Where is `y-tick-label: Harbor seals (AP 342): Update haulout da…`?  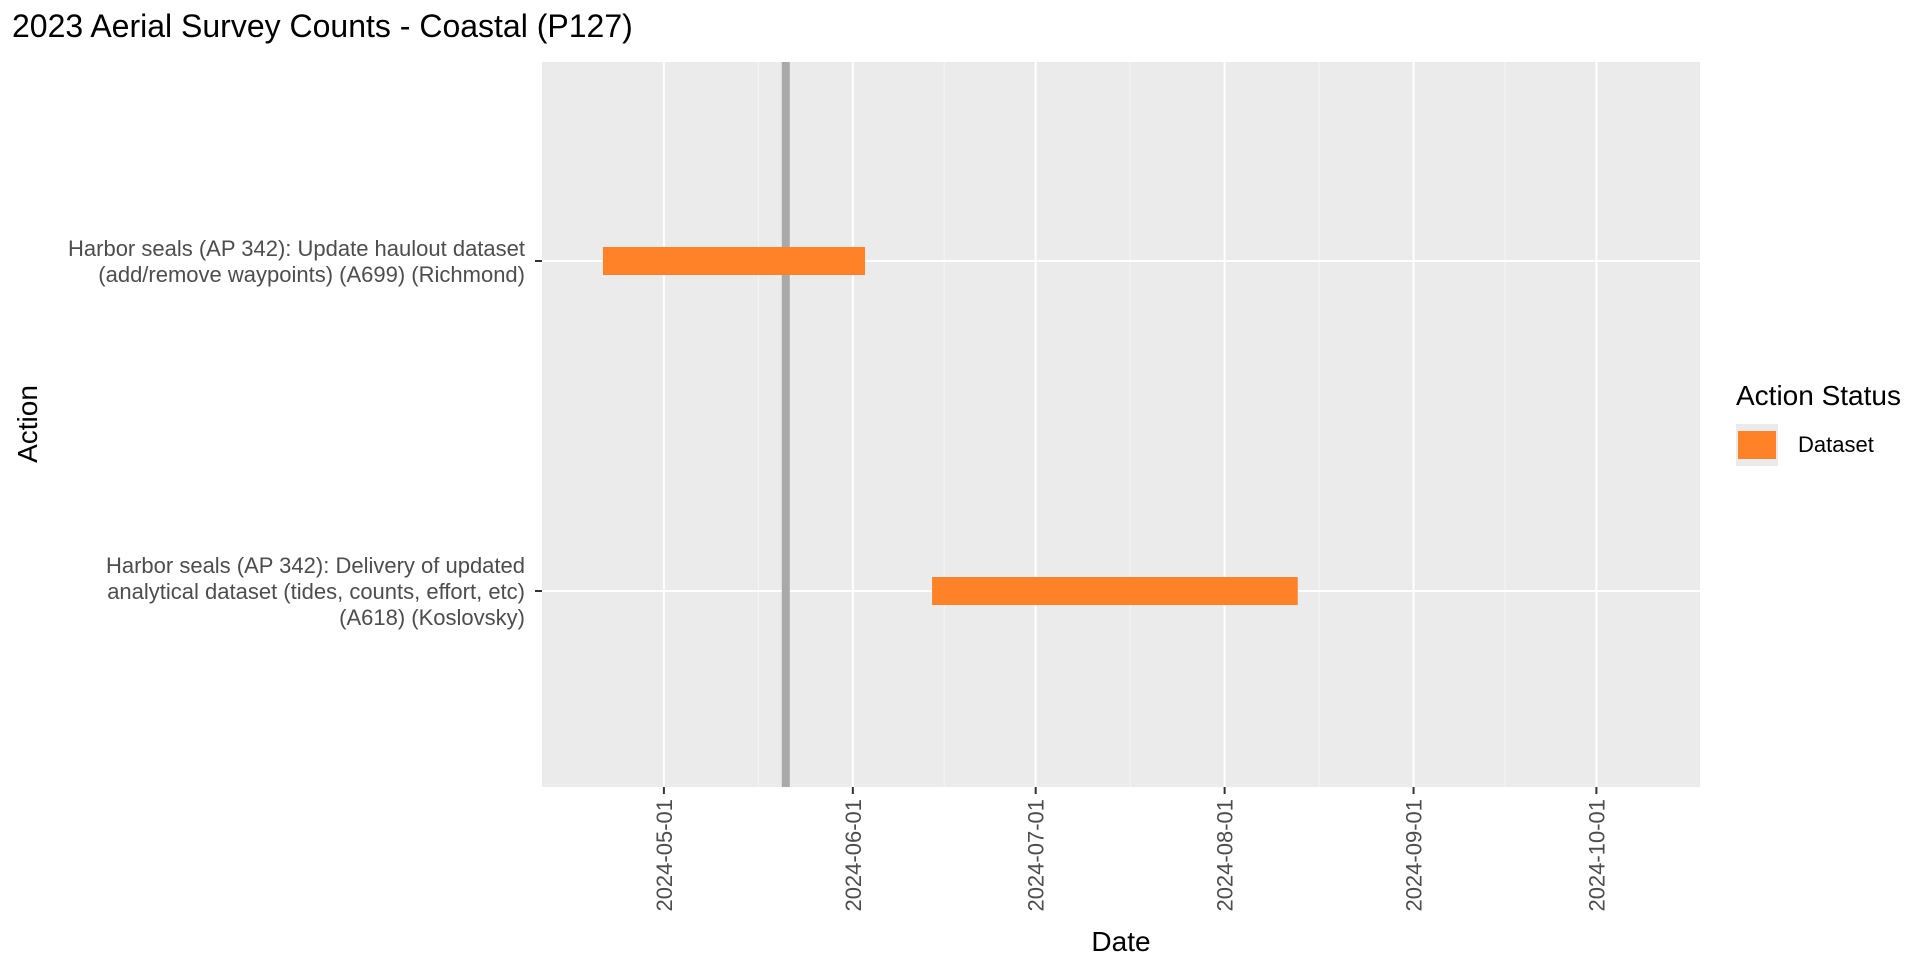 y-tick-label: Harbor seals (AP 342): Update haulout da… is located at coordinates (296, 261).